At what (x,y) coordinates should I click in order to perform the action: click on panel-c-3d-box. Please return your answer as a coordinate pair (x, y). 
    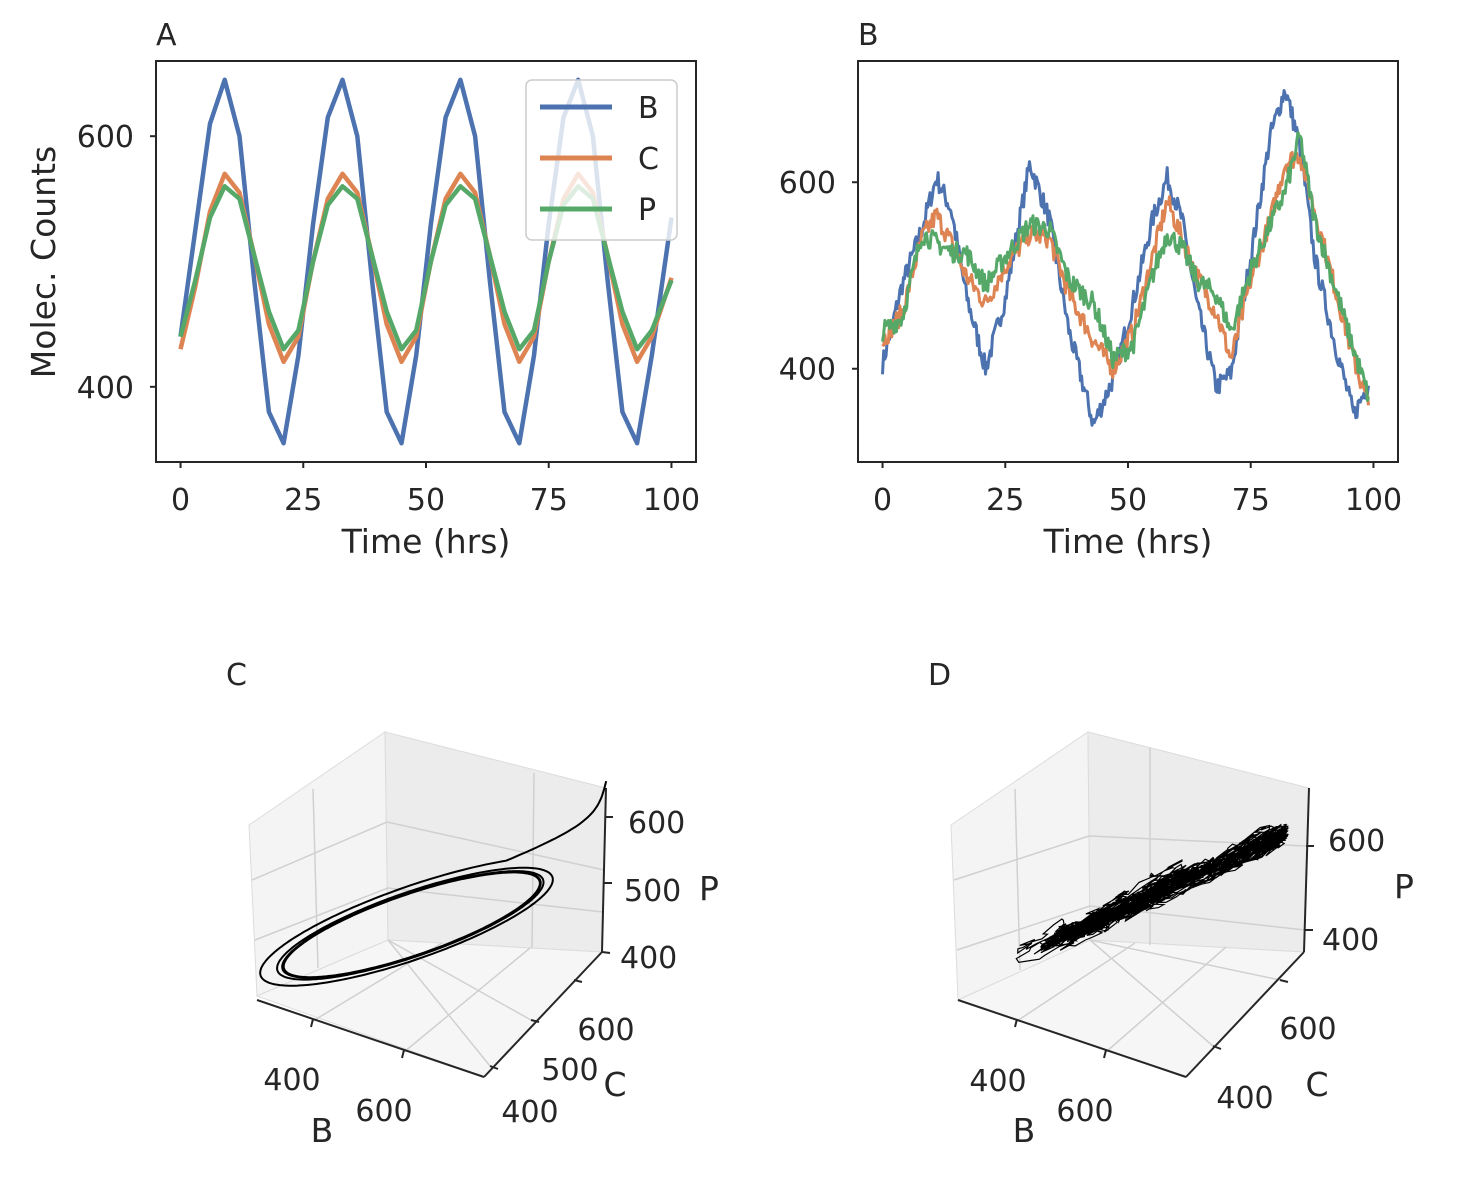
    Looking at the image, I should click on (430, 904).